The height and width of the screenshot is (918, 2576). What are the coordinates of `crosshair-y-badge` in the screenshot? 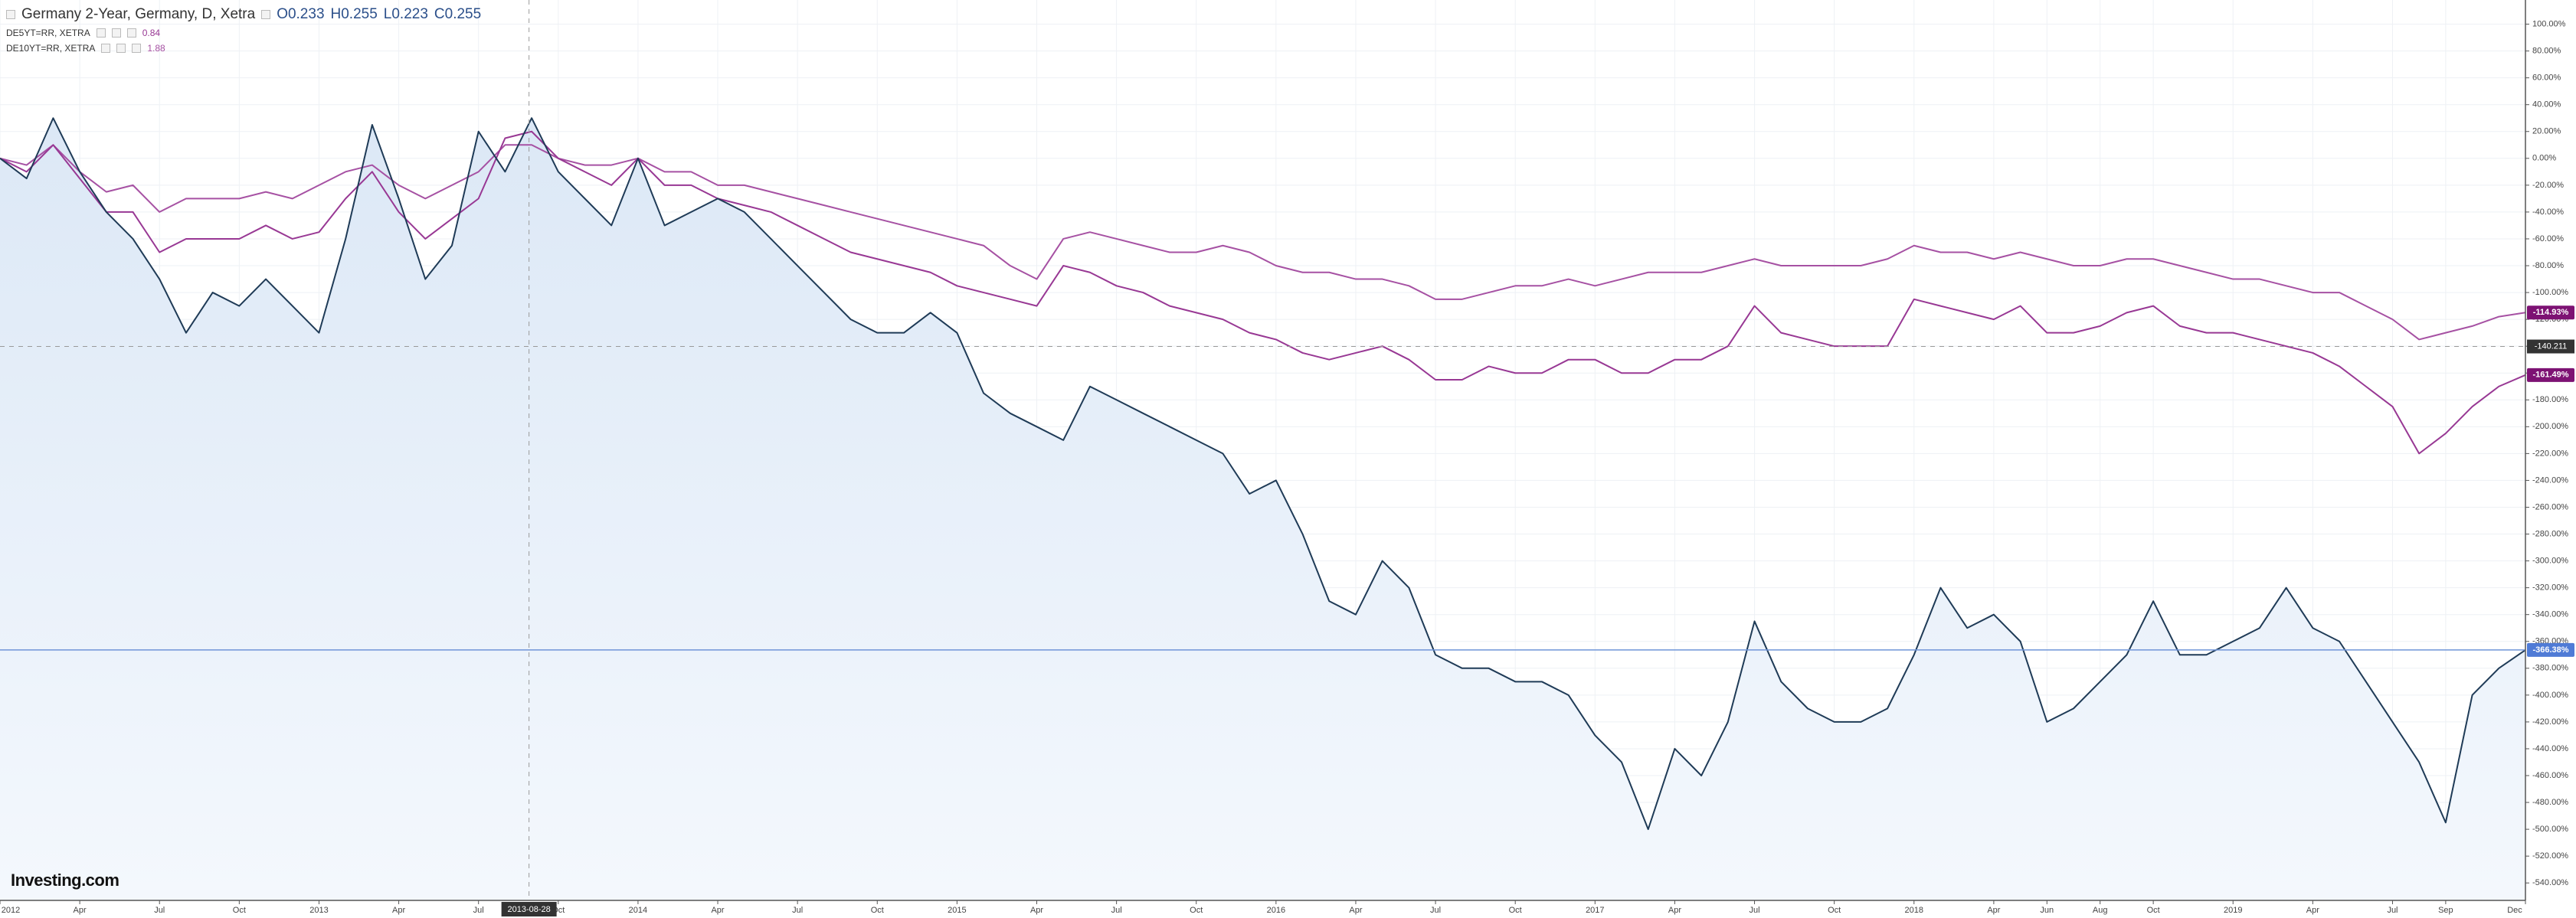 It's located at (2550, 346).